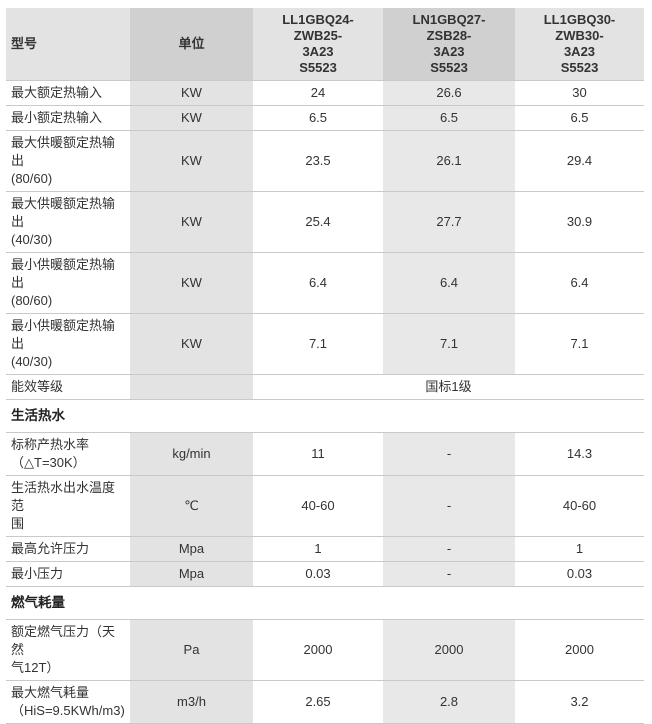 This screenshot has height=724, width=652. Describe the element at coordinates (449, 161) in the screenshot. I see `value-cell: 26.1` at that location.